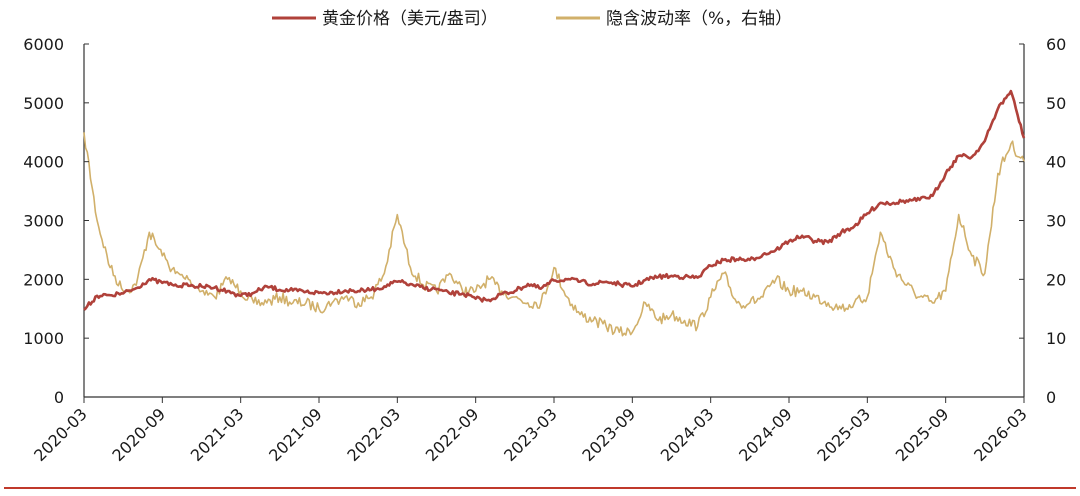 The height and width of the screenshot is (496, 1080). What do you see at coordinates (217, 434) in the screenshot?
I see `x-tick-label: 2021-03` at bounding box center [217, 434].